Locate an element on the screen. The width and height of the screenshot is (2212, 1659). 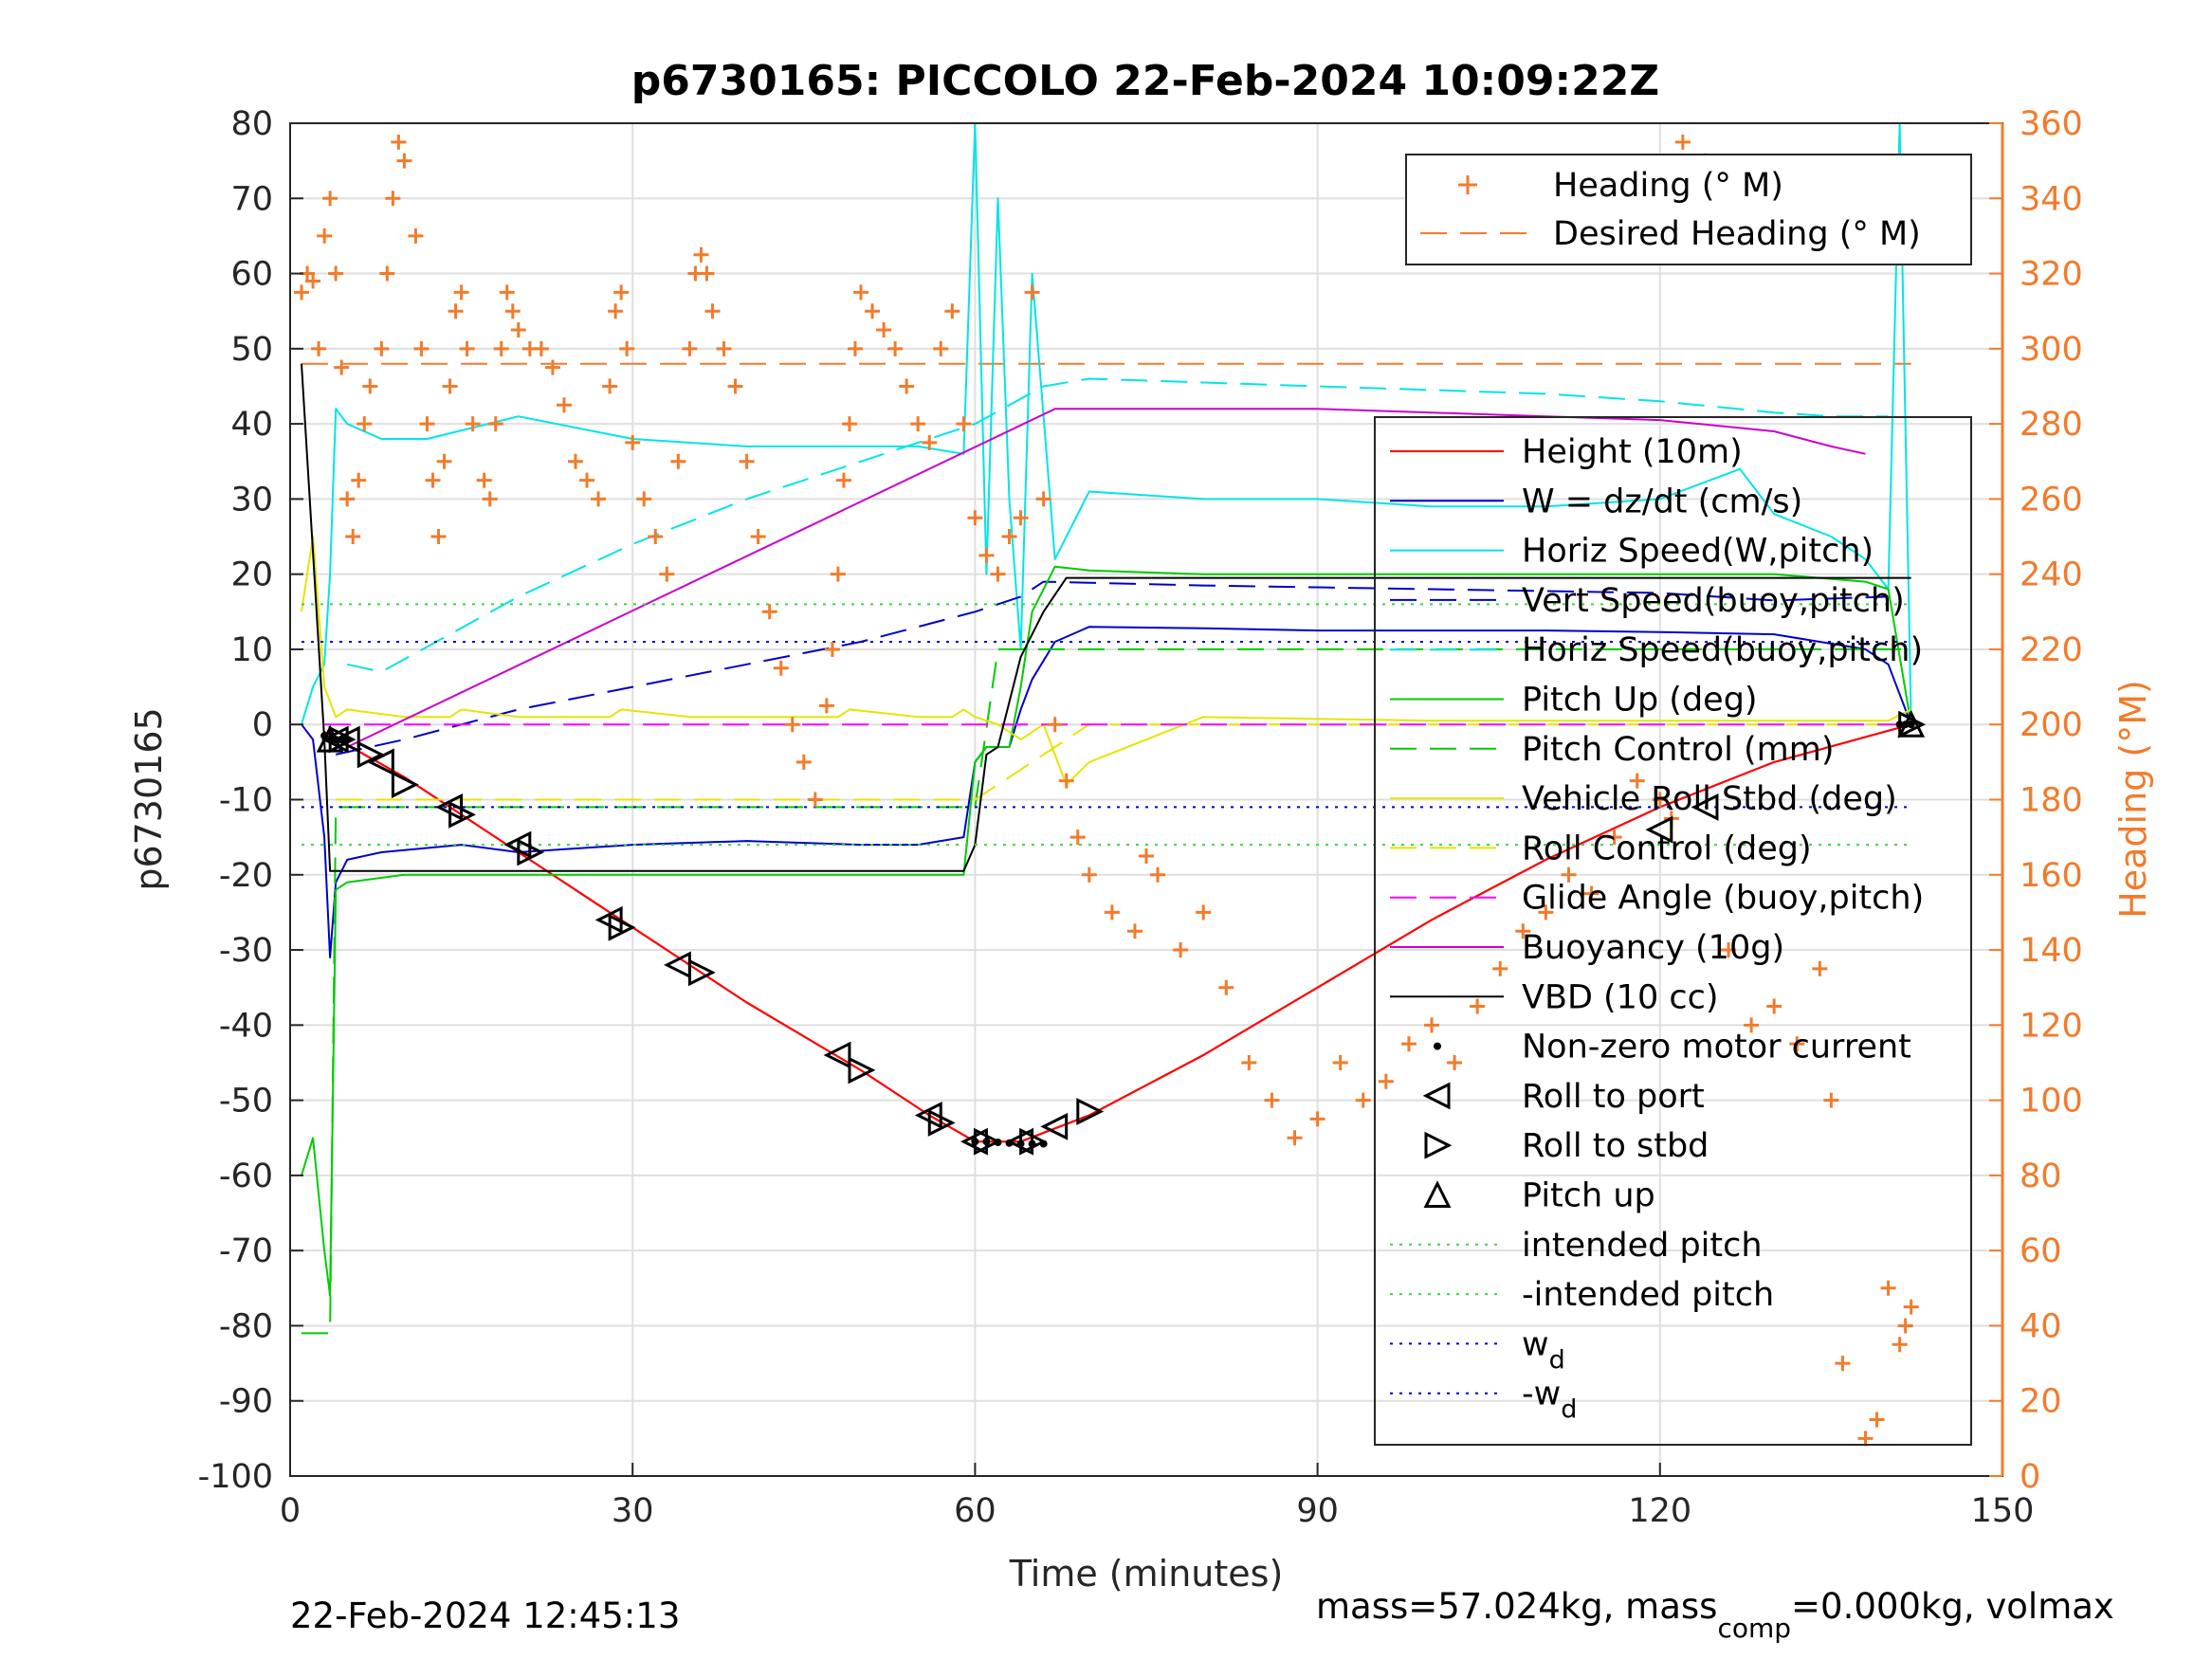
ry-tick-label-10: 160 is located at coordinates (2051, 876).